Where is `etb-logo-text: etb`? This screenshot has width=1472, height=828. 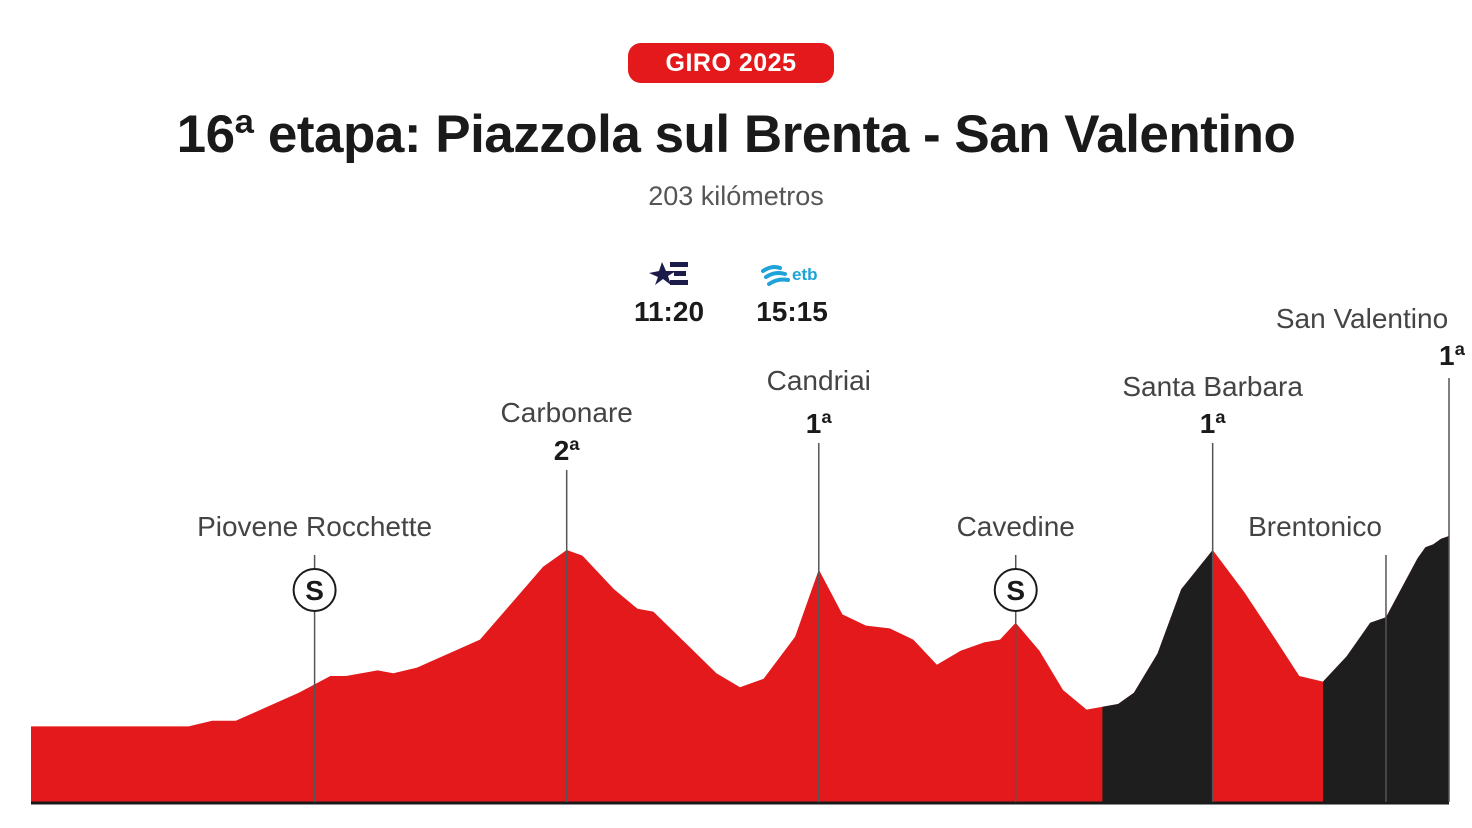
etb-logo-text: etb is located at coordinates (805, 274).